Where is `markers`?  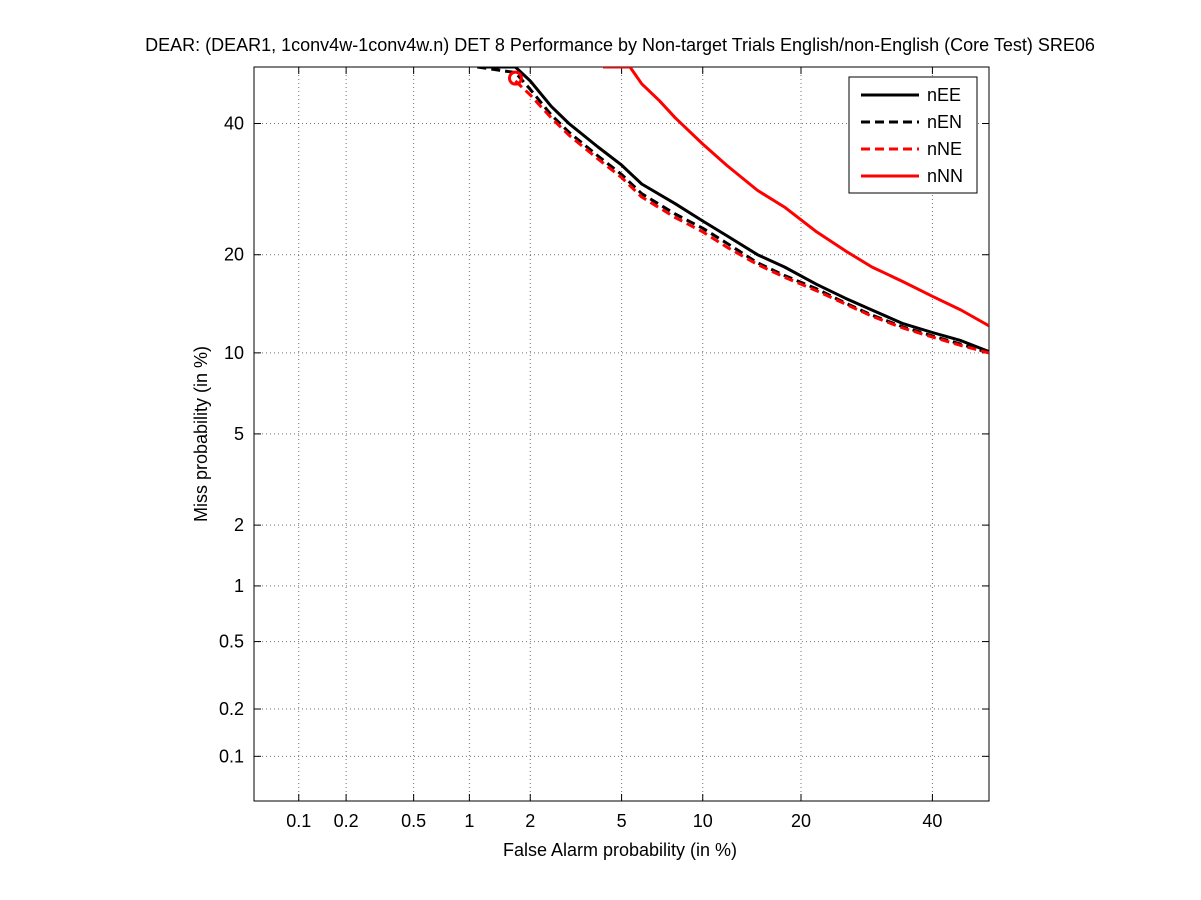
markers is located at coordinates (515, 78).